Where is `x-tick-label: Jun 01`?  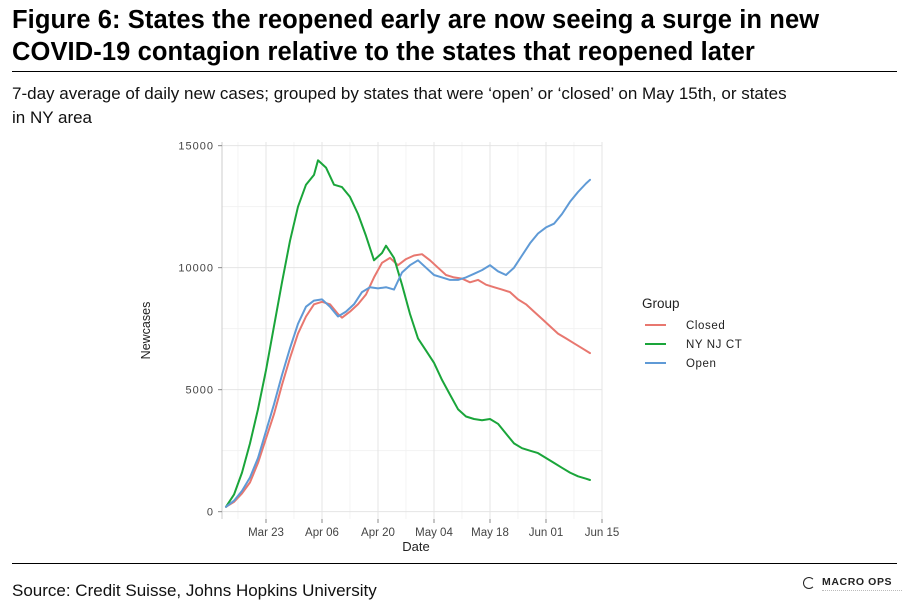
x-tick-label: Jun 01 is located at coordinates (546, 533).